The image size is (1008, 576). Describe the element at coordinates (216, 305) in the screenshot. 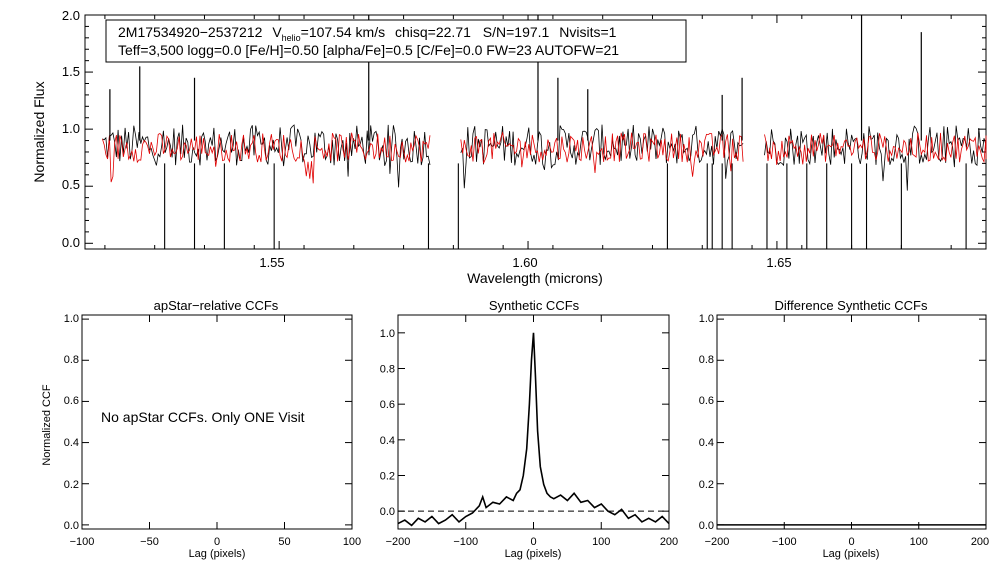

I see `apstar-title: apStar−relative CCFs` at that location.